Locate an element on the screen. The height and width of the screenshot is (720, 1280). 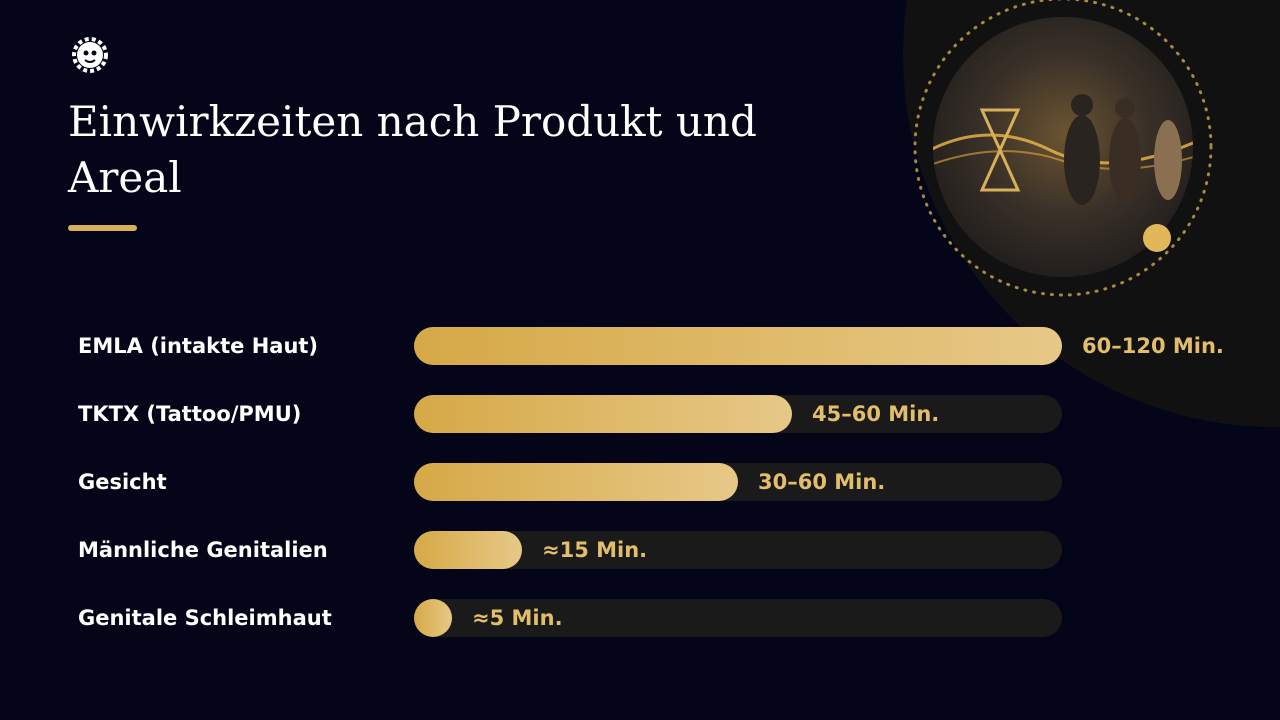
value-label: 60–120 Min. is located at coordinates (1153, 346).